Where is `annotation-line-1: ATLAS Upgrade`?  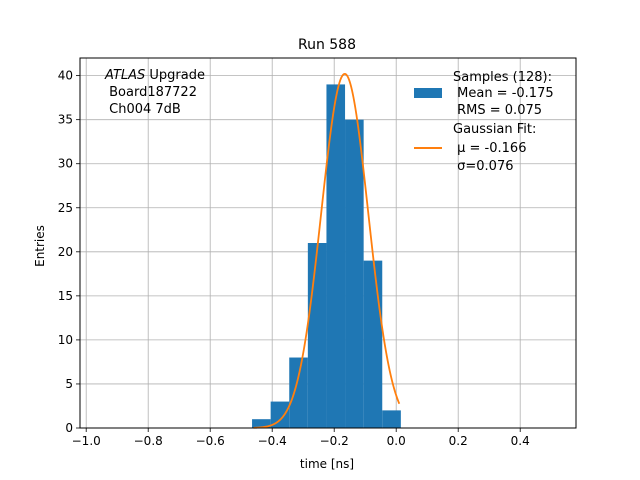
annotation-line-1: ATLAS Upgrade is located at coordinates (154, 75).